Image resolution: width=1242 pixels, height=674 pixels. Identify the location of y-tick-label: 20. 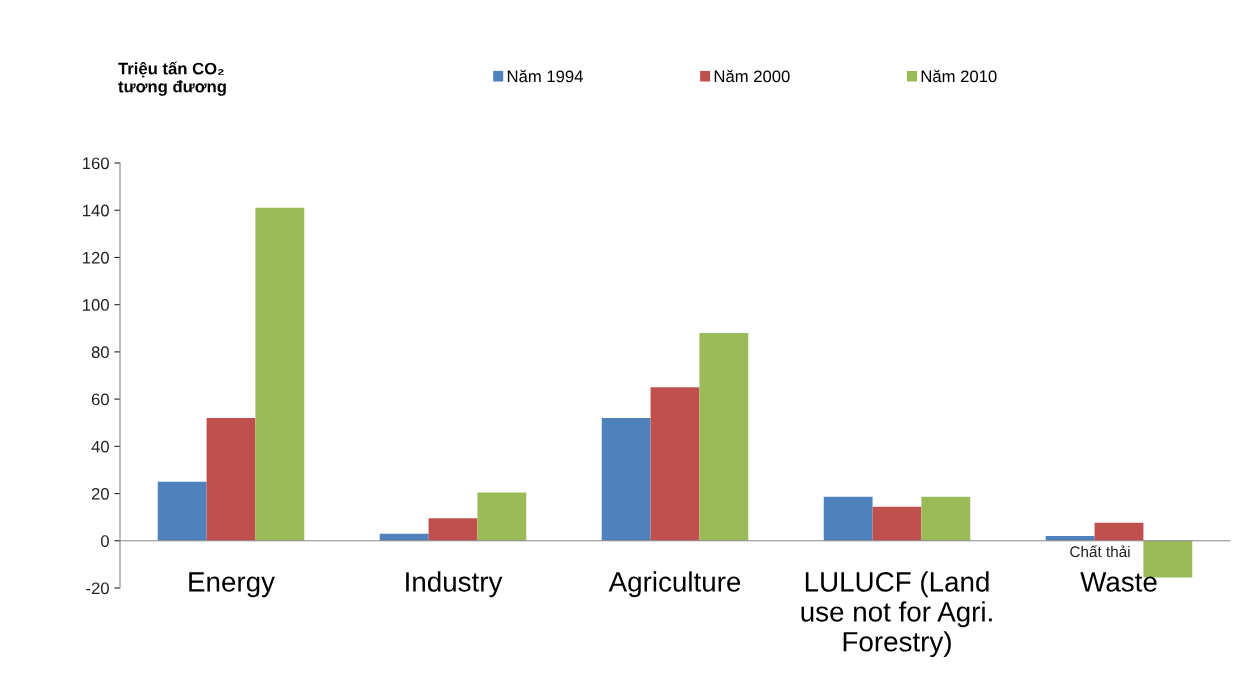
(100, 493).